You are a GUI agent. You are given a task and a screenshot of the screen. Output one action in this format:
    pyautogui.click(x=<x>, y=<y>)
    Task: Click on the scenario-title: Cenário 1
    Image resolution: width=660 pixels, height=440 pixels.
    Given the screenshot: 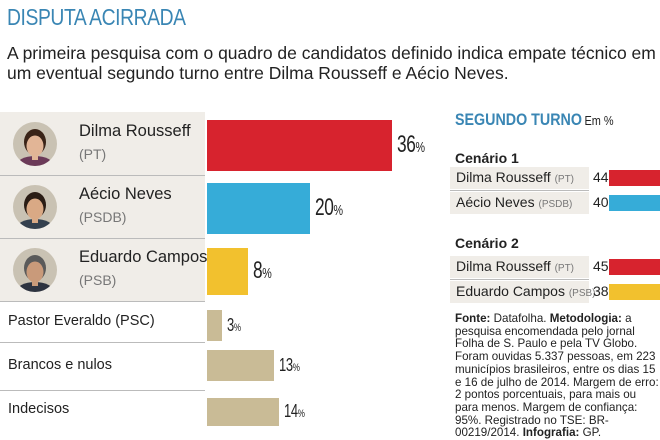 What is the action you would take?
    pyautogui.click(x=487, y=158)
    